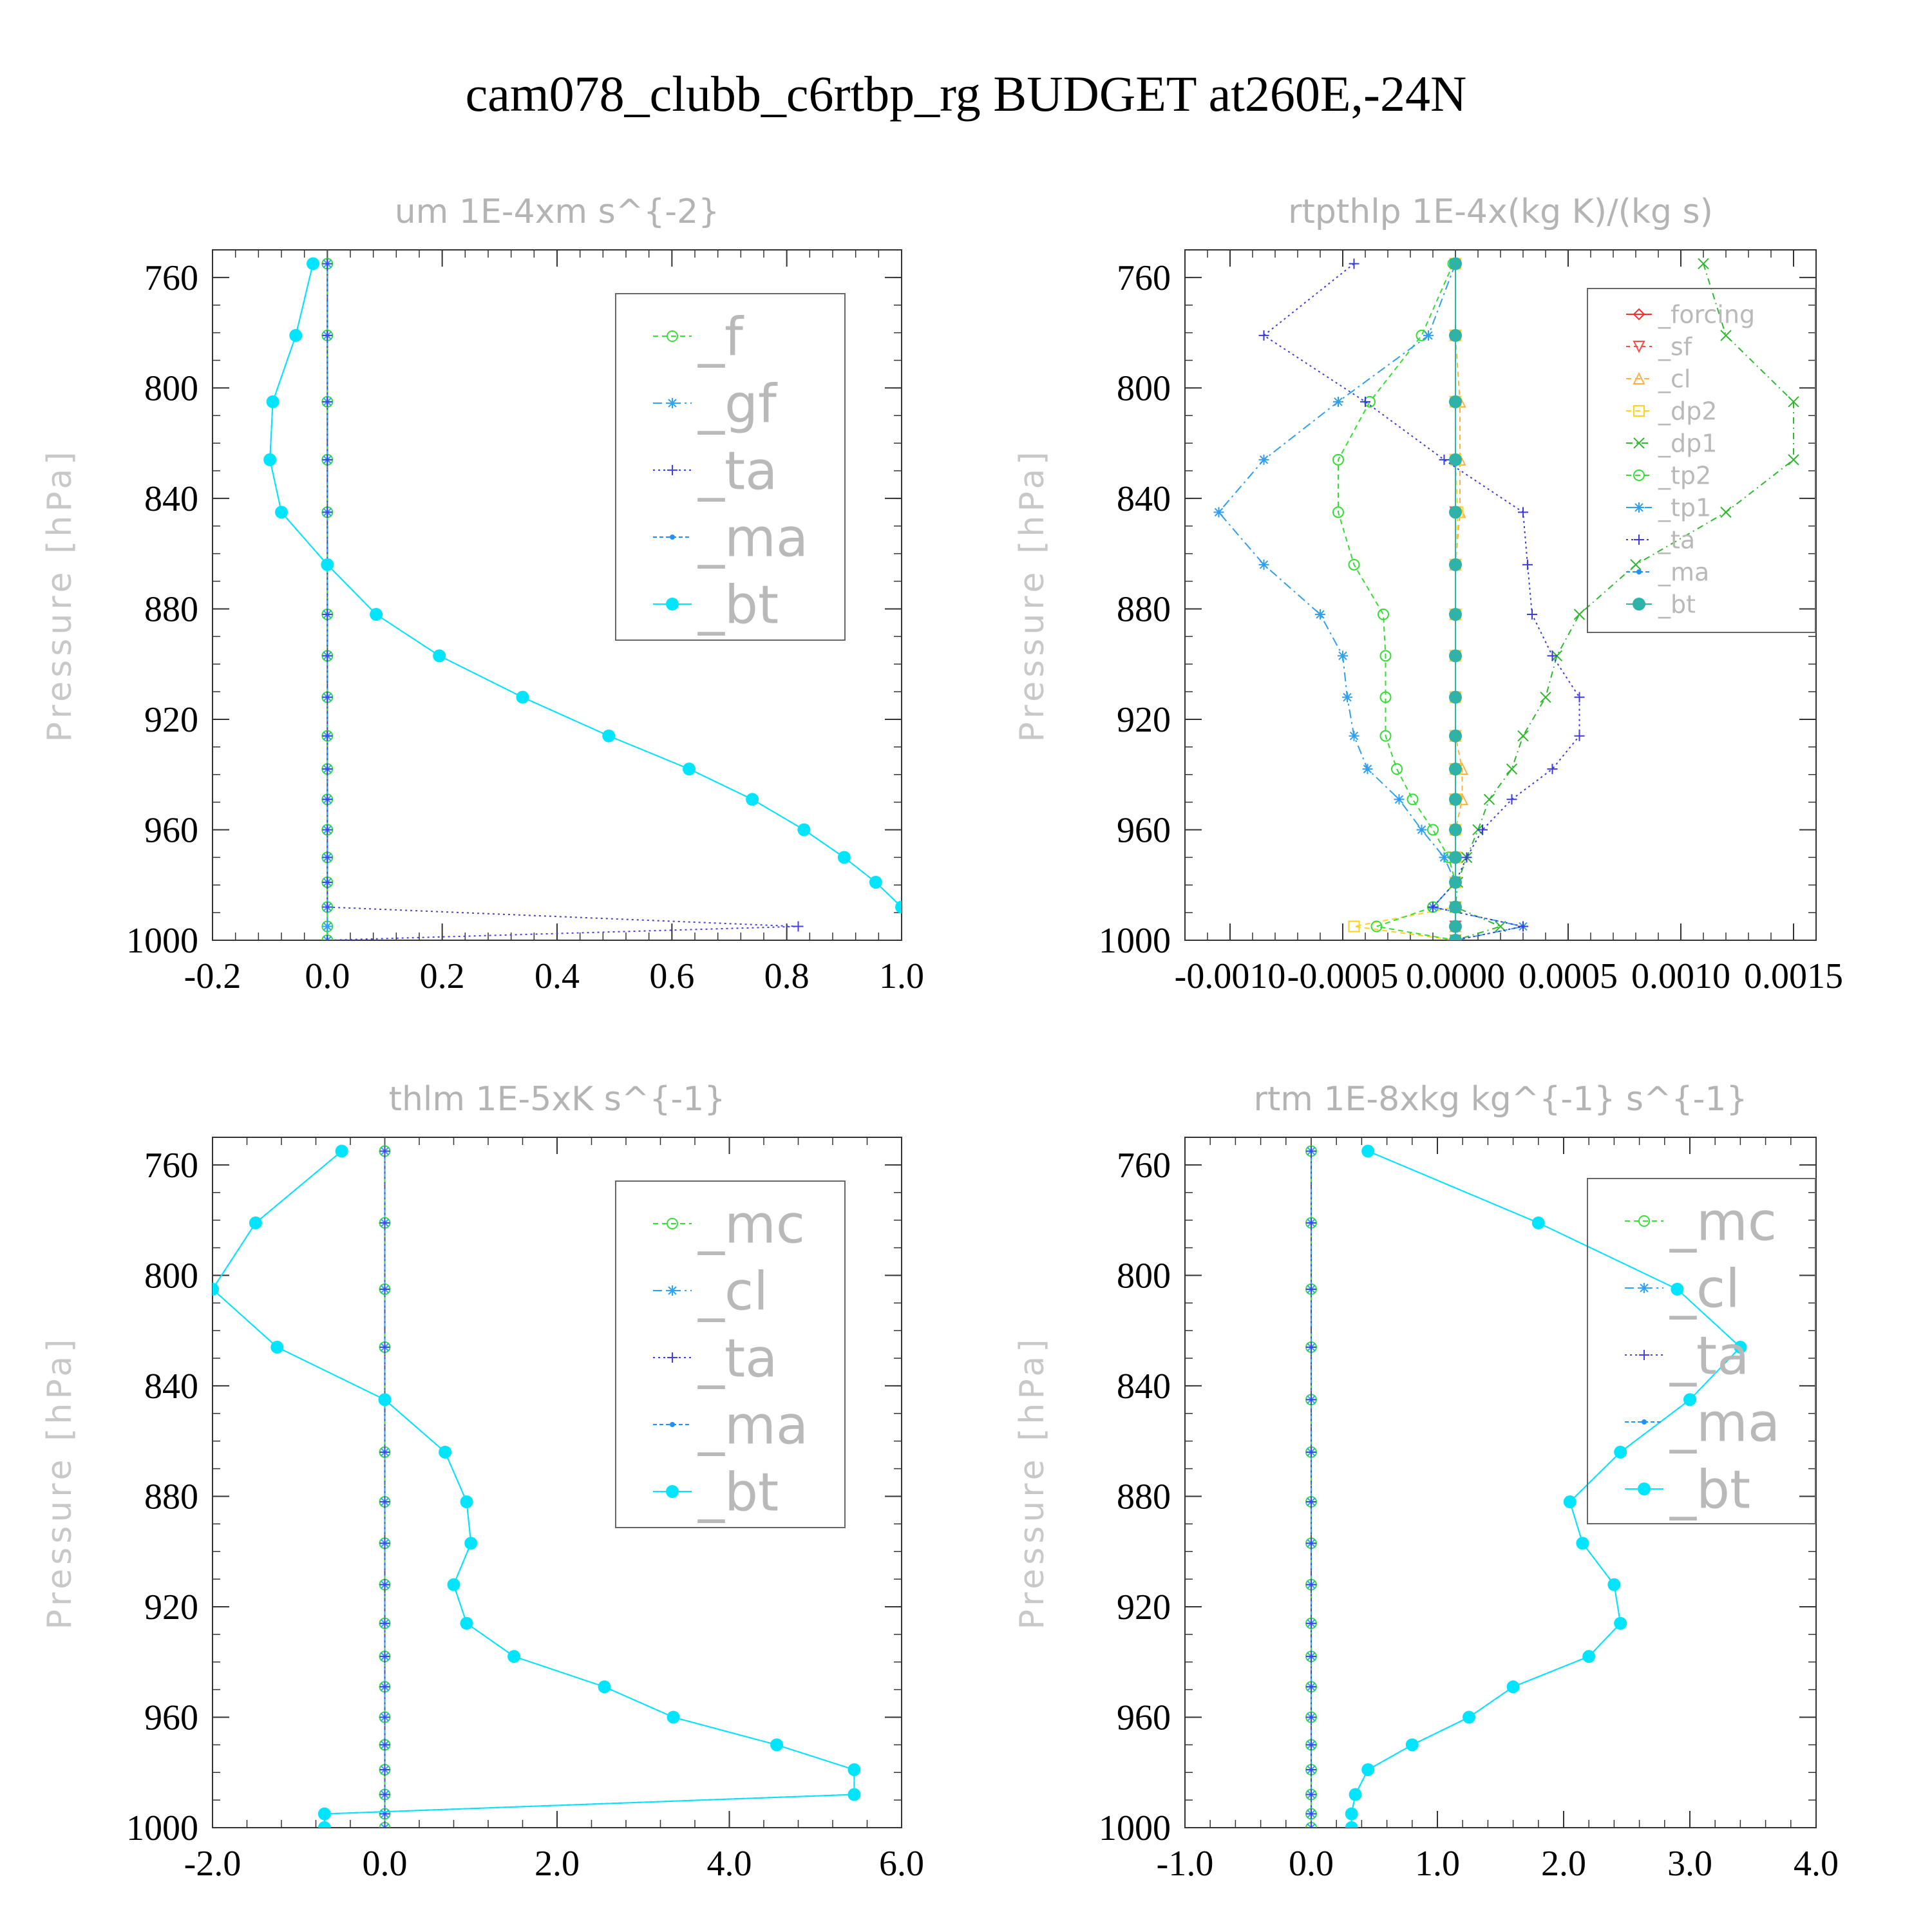  What do you see at coordinates (1706, 315) in the screenshot?
I see `legend-label: _forcing` at bounding box center [1706, 315].